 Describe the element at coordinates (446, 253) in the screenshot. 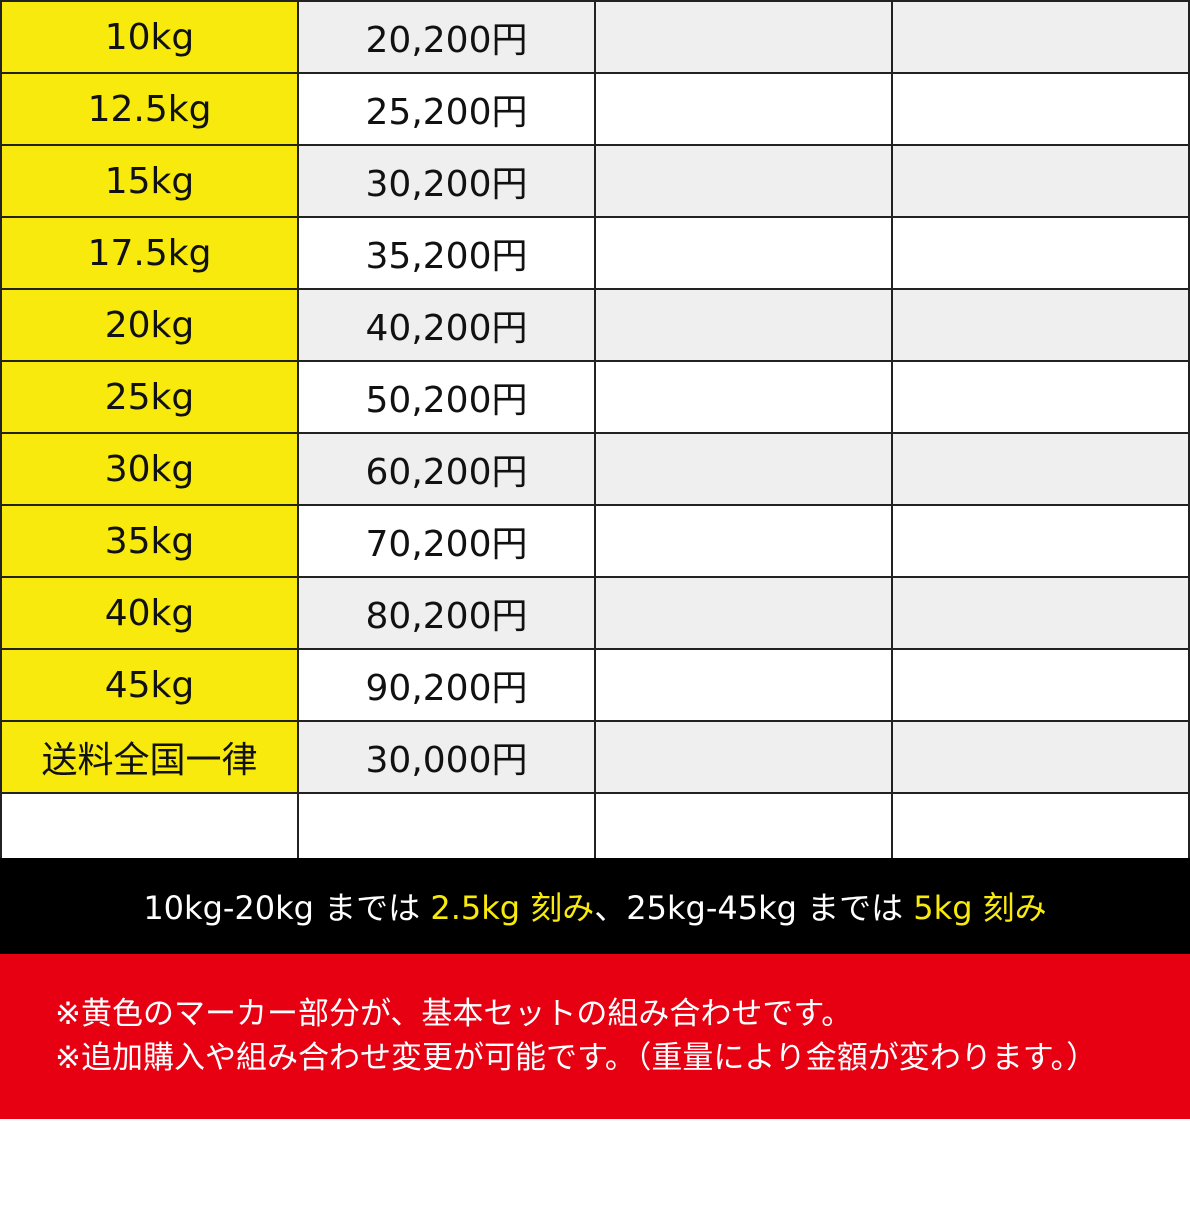

I see `price-cell: 35,200円` at that location.